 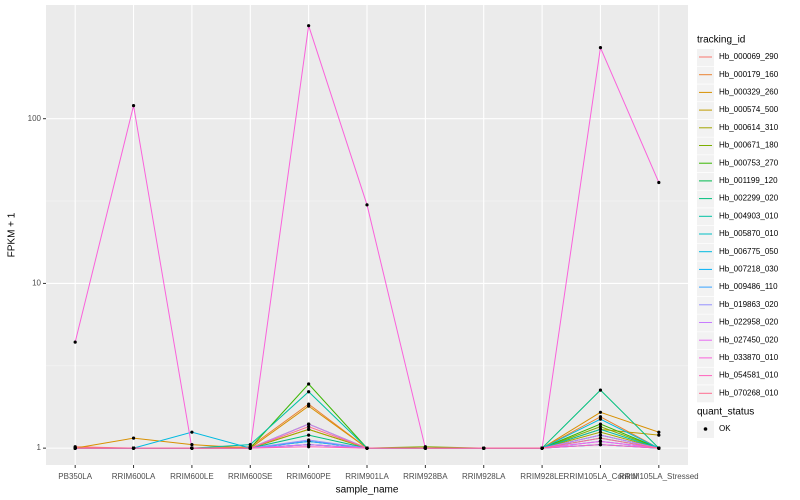 I want to click on legend-label: Hb_004903_010, so click(x=749, y=215).